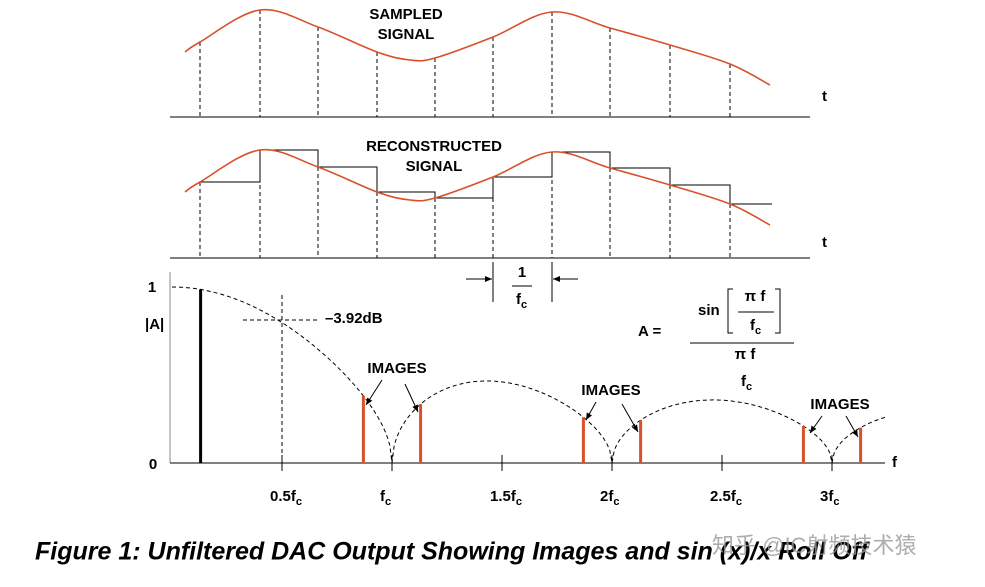 This screenshot has width=985, height=587. I want to click on x-tick-label-main: f, so click(383, 496).